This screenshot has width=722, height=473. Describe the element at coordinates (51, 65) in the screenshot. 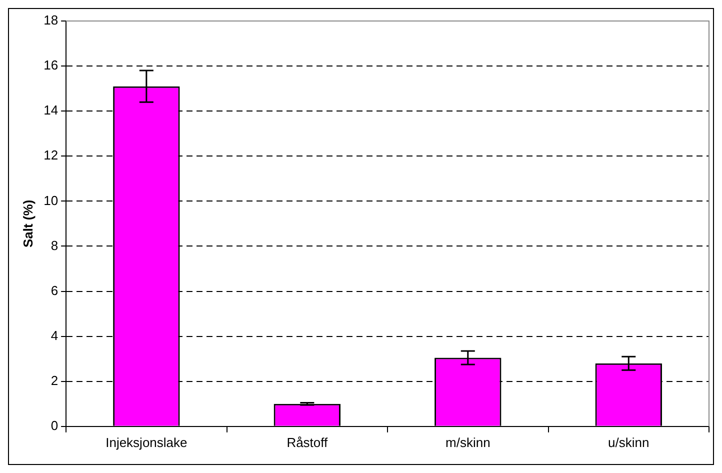

I see `y-tick-label: 16` at that location.